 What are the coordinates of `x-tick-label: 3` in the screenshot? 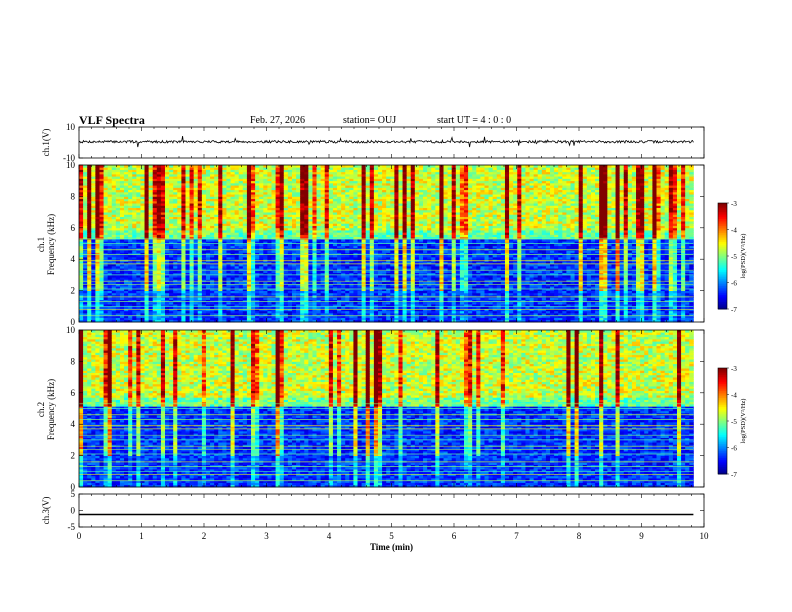 It's located at (266, 536).